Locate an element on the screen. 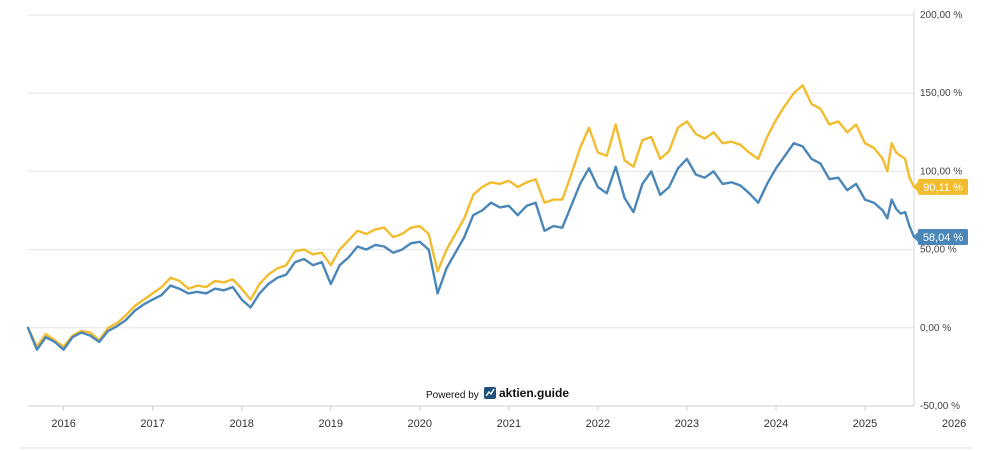 The image size is (984, 451). y-tick-label: 100,00 % is located at coordinates (941, 171).